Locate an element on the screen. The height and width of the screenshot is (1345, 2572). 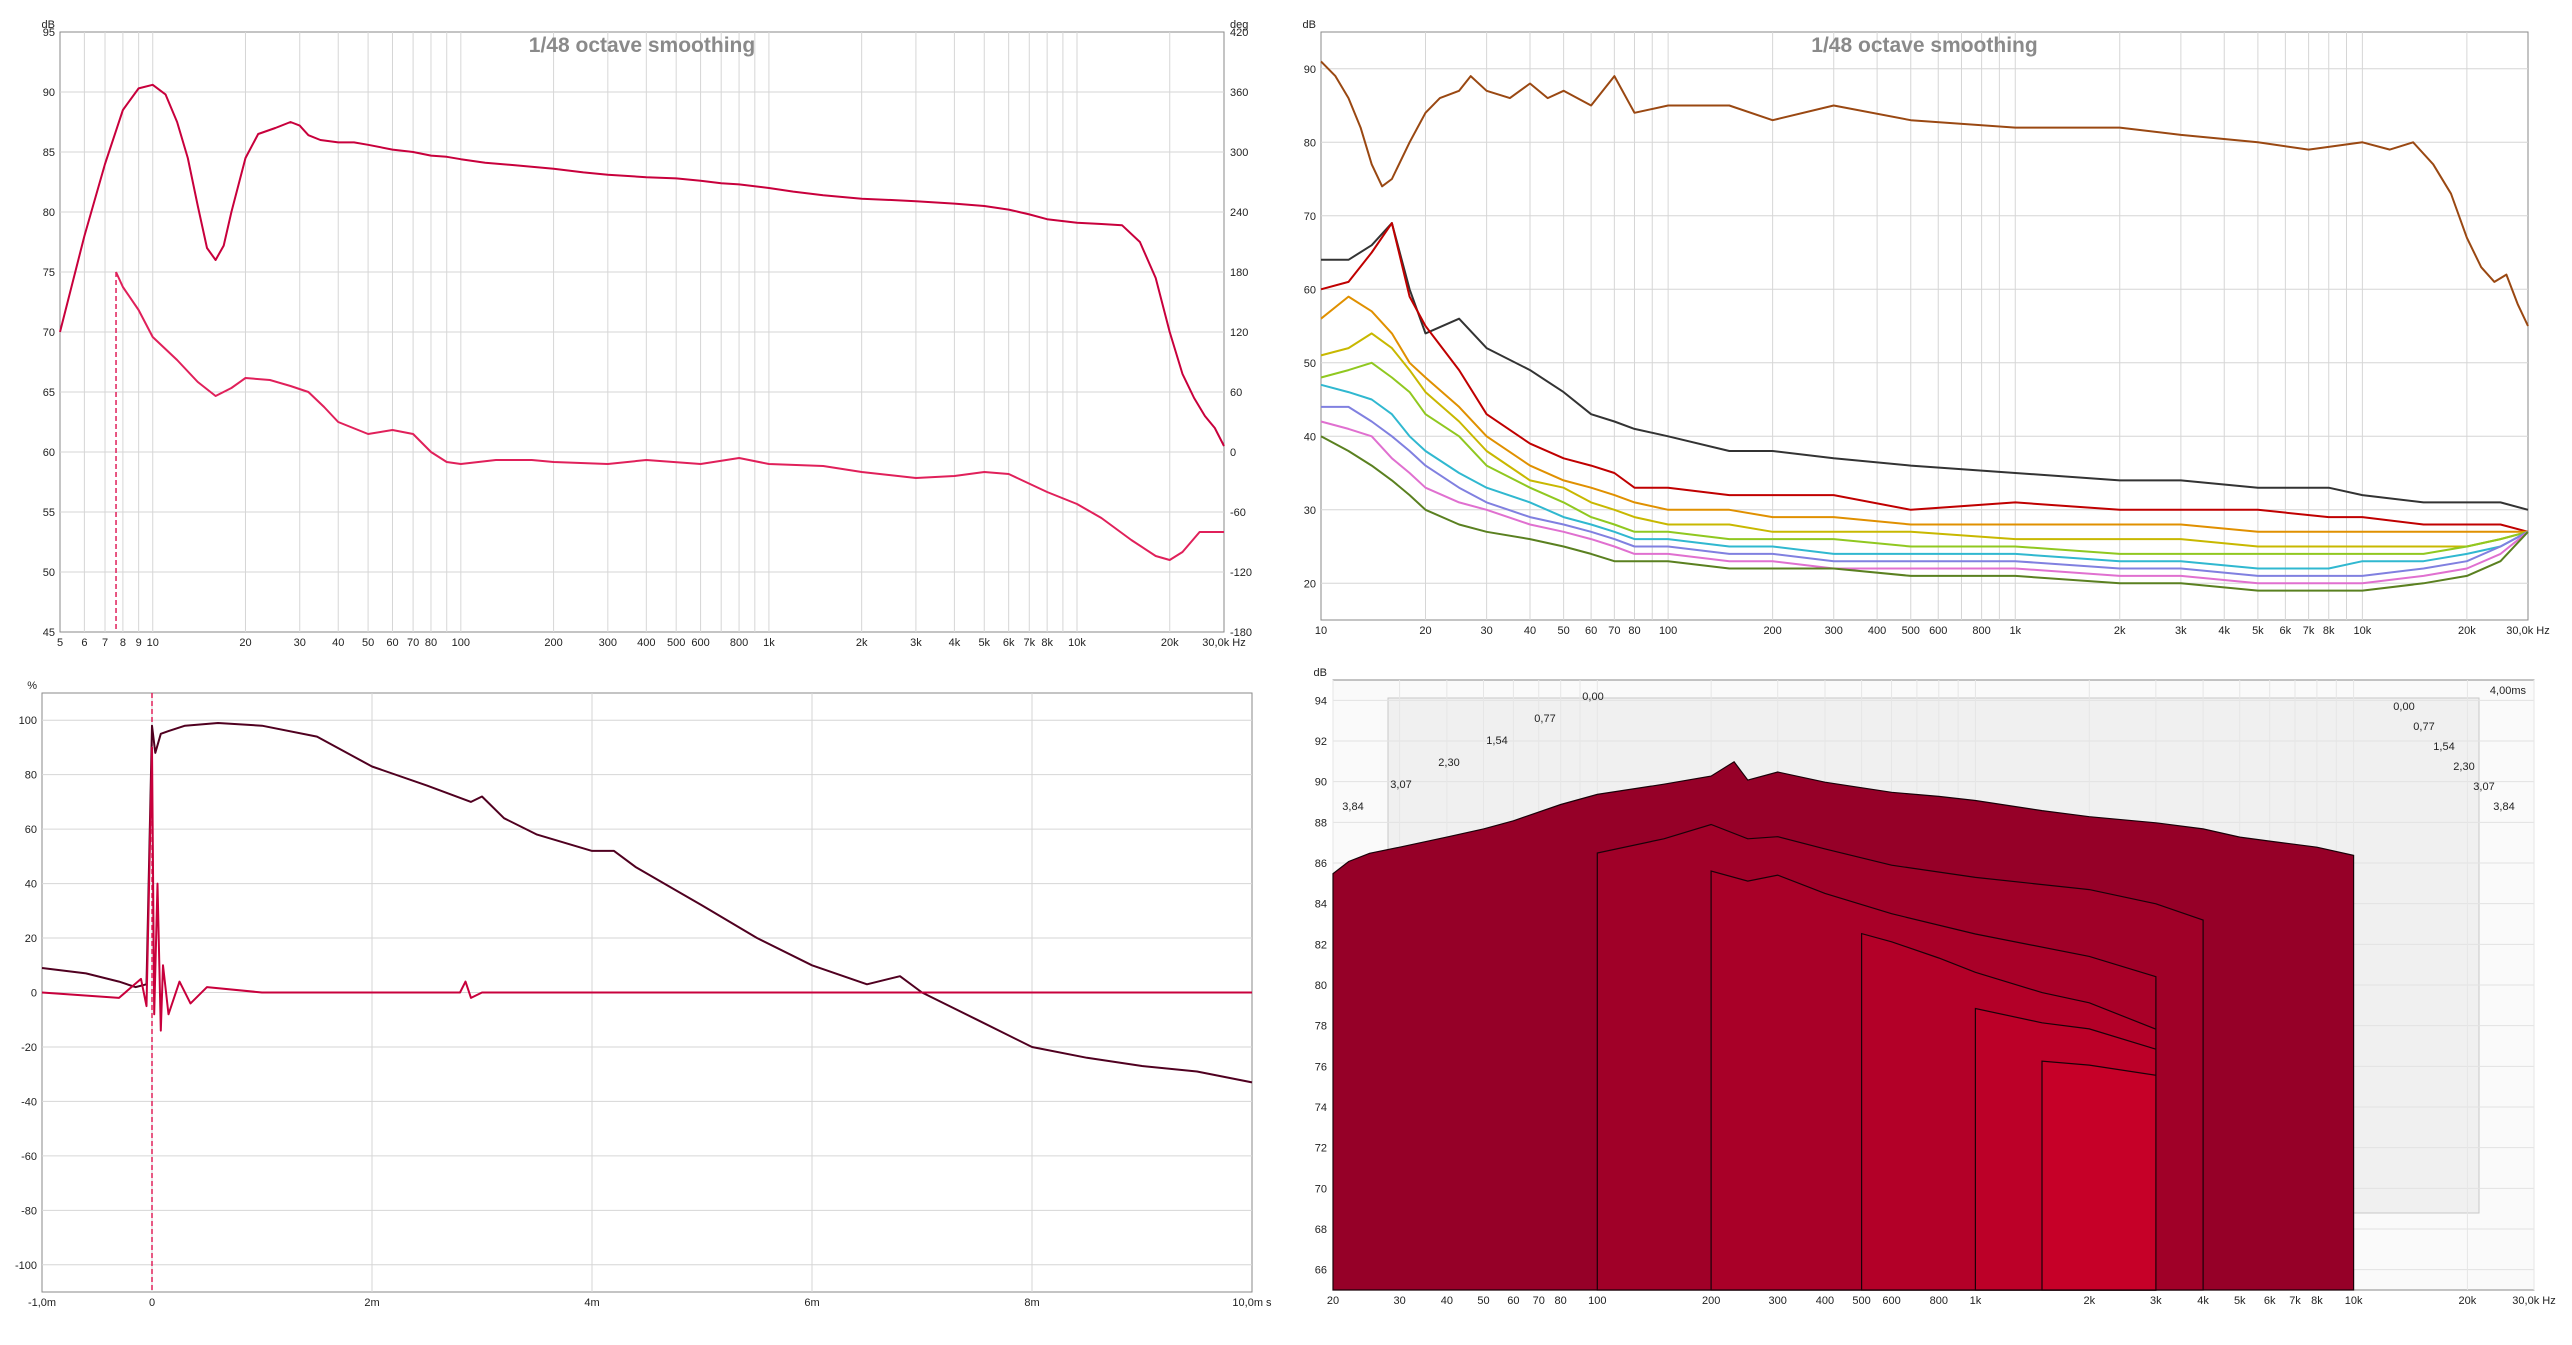
y-tick-label: 75 is located at coordinates (49, 273).